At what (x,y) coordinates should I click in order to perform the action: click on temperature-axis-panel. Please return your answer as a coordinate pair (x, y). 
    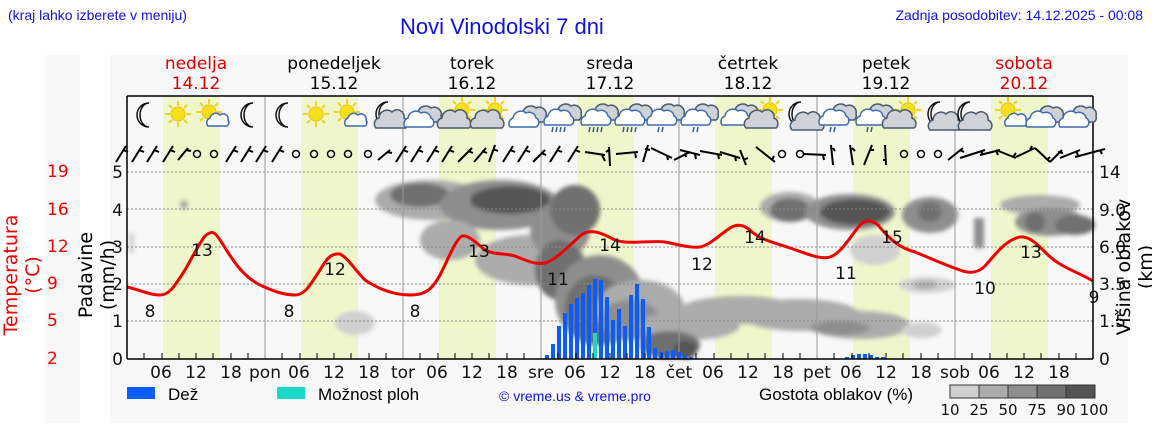
    Looking at the image, I should click on (62, 239).